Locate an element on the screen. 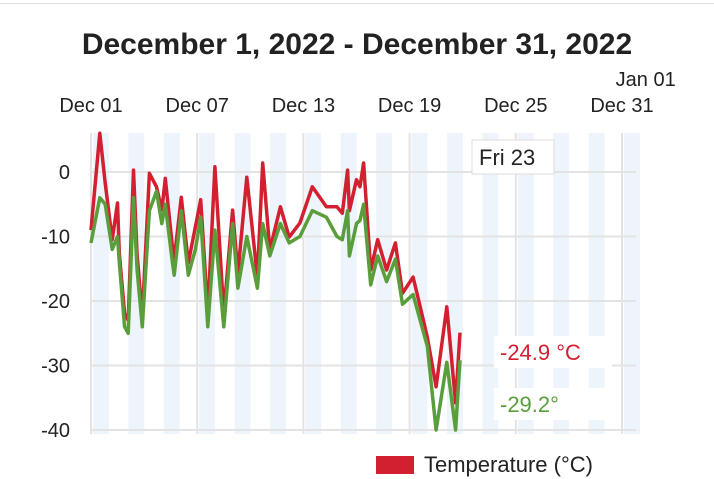 The image size is (714, 479). x-tick-label: Dec 07 is located at coordinates (197, 106).